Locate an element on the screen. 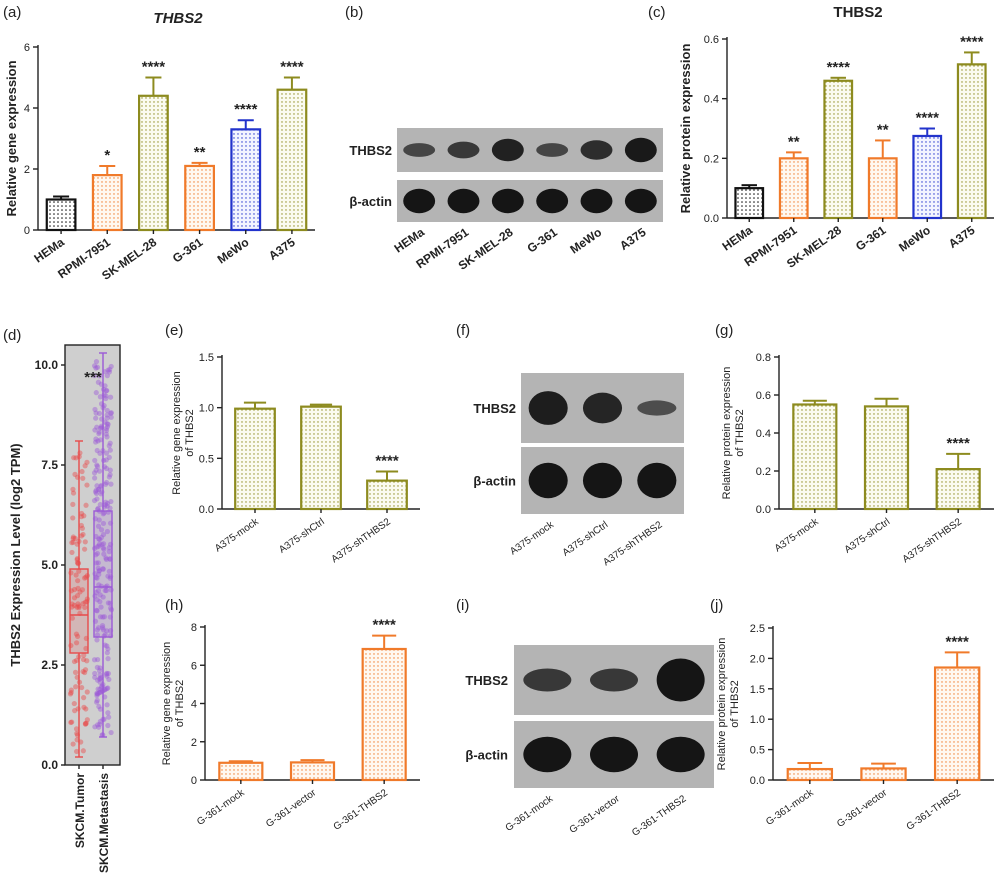 Image resolution: width=1000 pixels, height=895 pixels. box-skcm.metastasis is located at coordinates (103, 574).